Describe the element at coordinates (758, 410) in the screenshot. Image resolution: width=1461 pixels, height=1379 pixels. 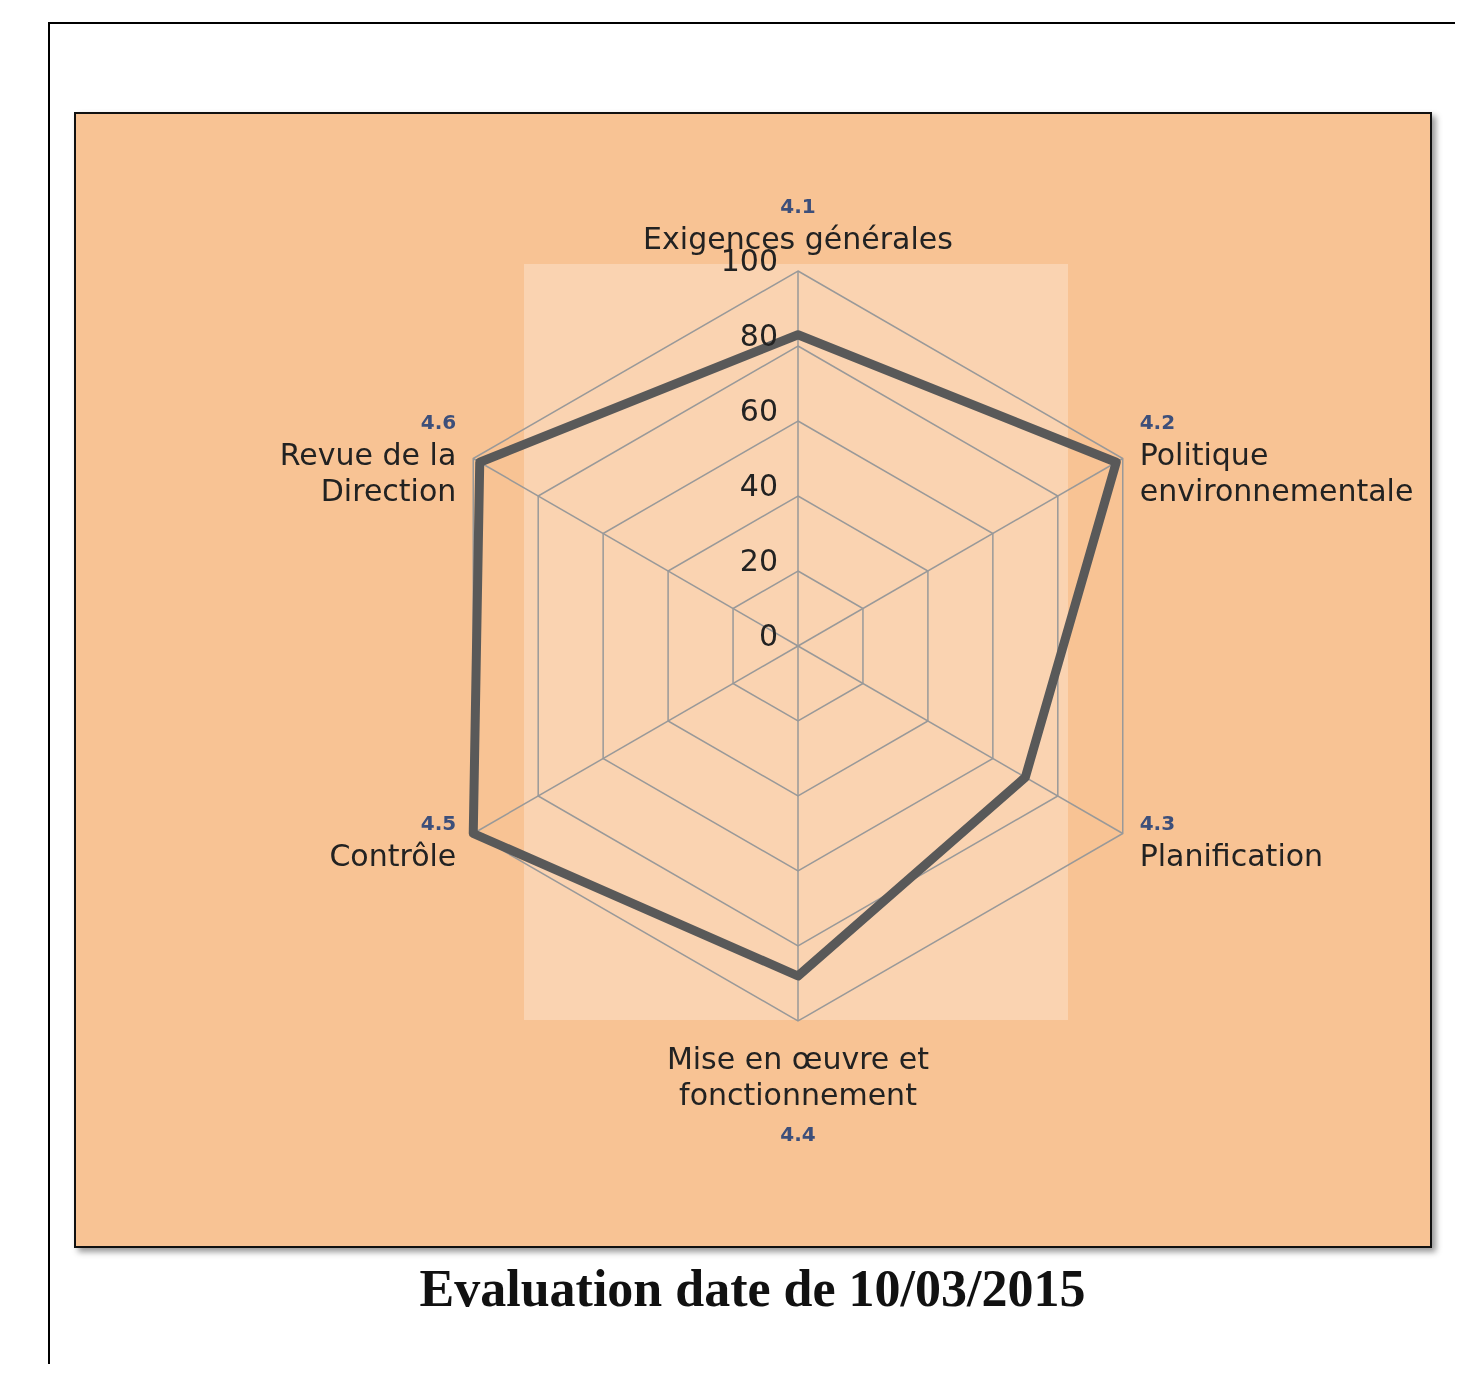
I see `y-tick-label: 60` at that location.